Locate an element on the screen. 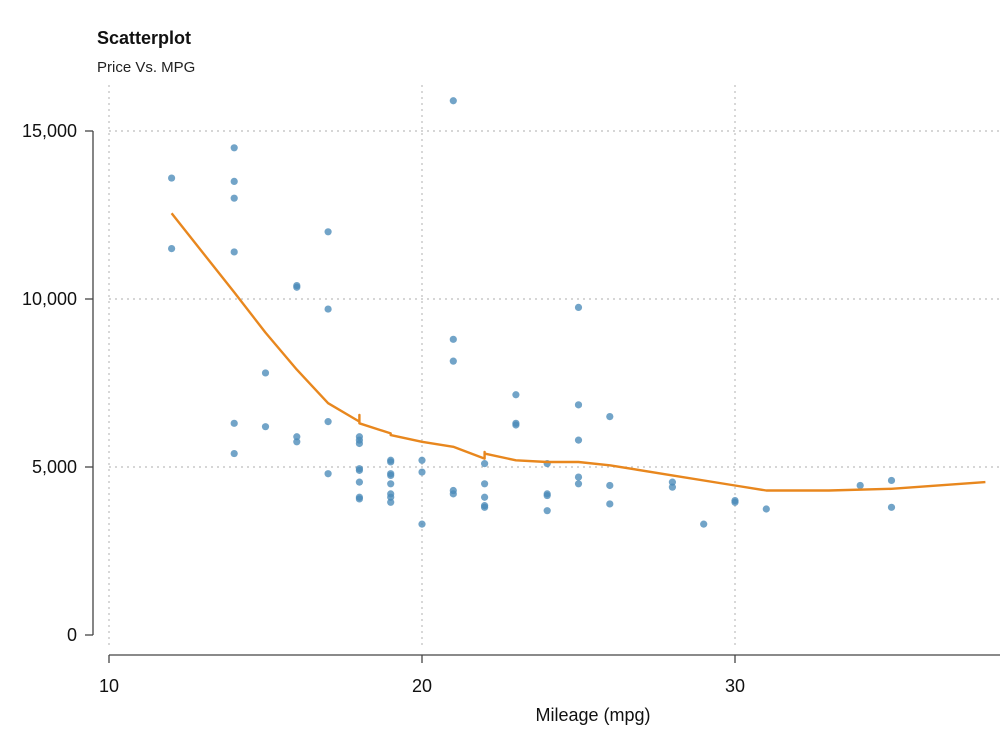 The width and height of the screenshot is (1000, 750). x-axis-title: Mileage (mpg) is located at coordinates (592, 715).